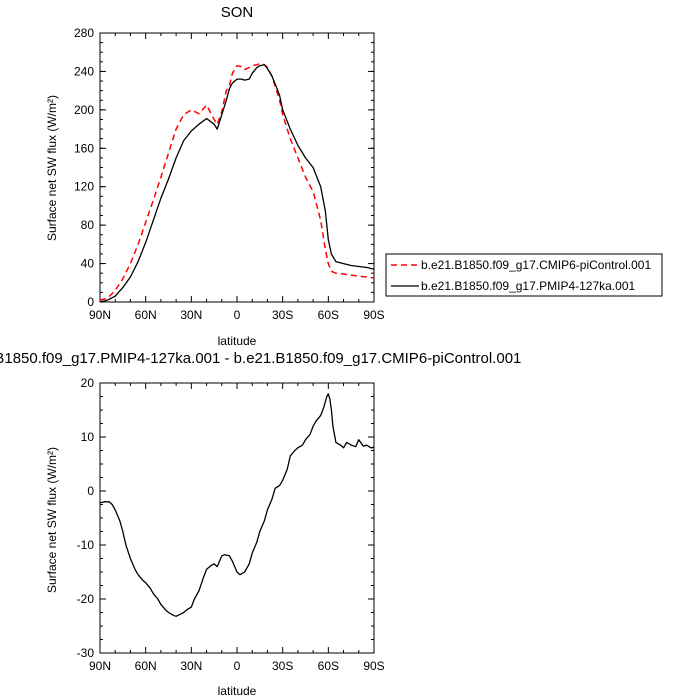 The height and width of the screenshot is (700, 700). Describe the element at coordinates (191, 666) in the screenshot. I see `bottom-x-tick-label: 30N` at that location.